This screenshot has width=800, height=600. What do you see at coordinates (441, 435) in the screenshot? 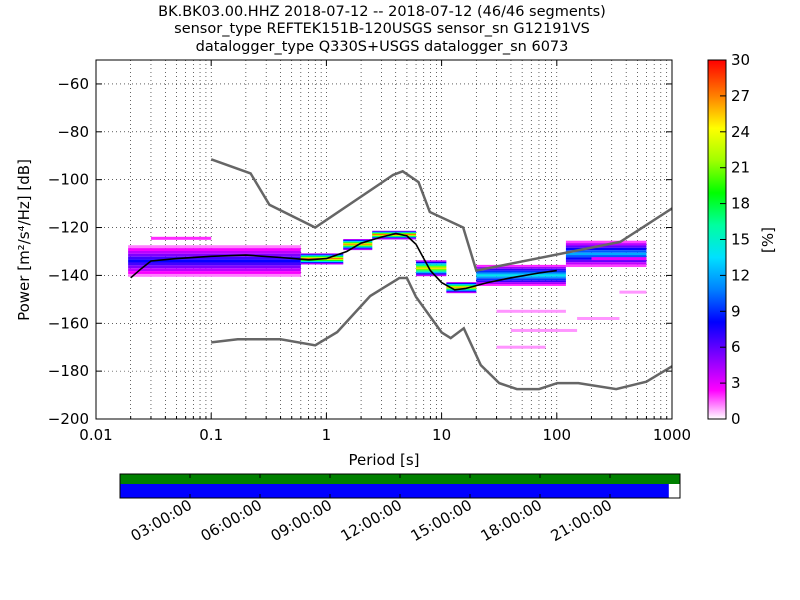
I see `x-tick-label: 10` at bounding box center [441, 435].